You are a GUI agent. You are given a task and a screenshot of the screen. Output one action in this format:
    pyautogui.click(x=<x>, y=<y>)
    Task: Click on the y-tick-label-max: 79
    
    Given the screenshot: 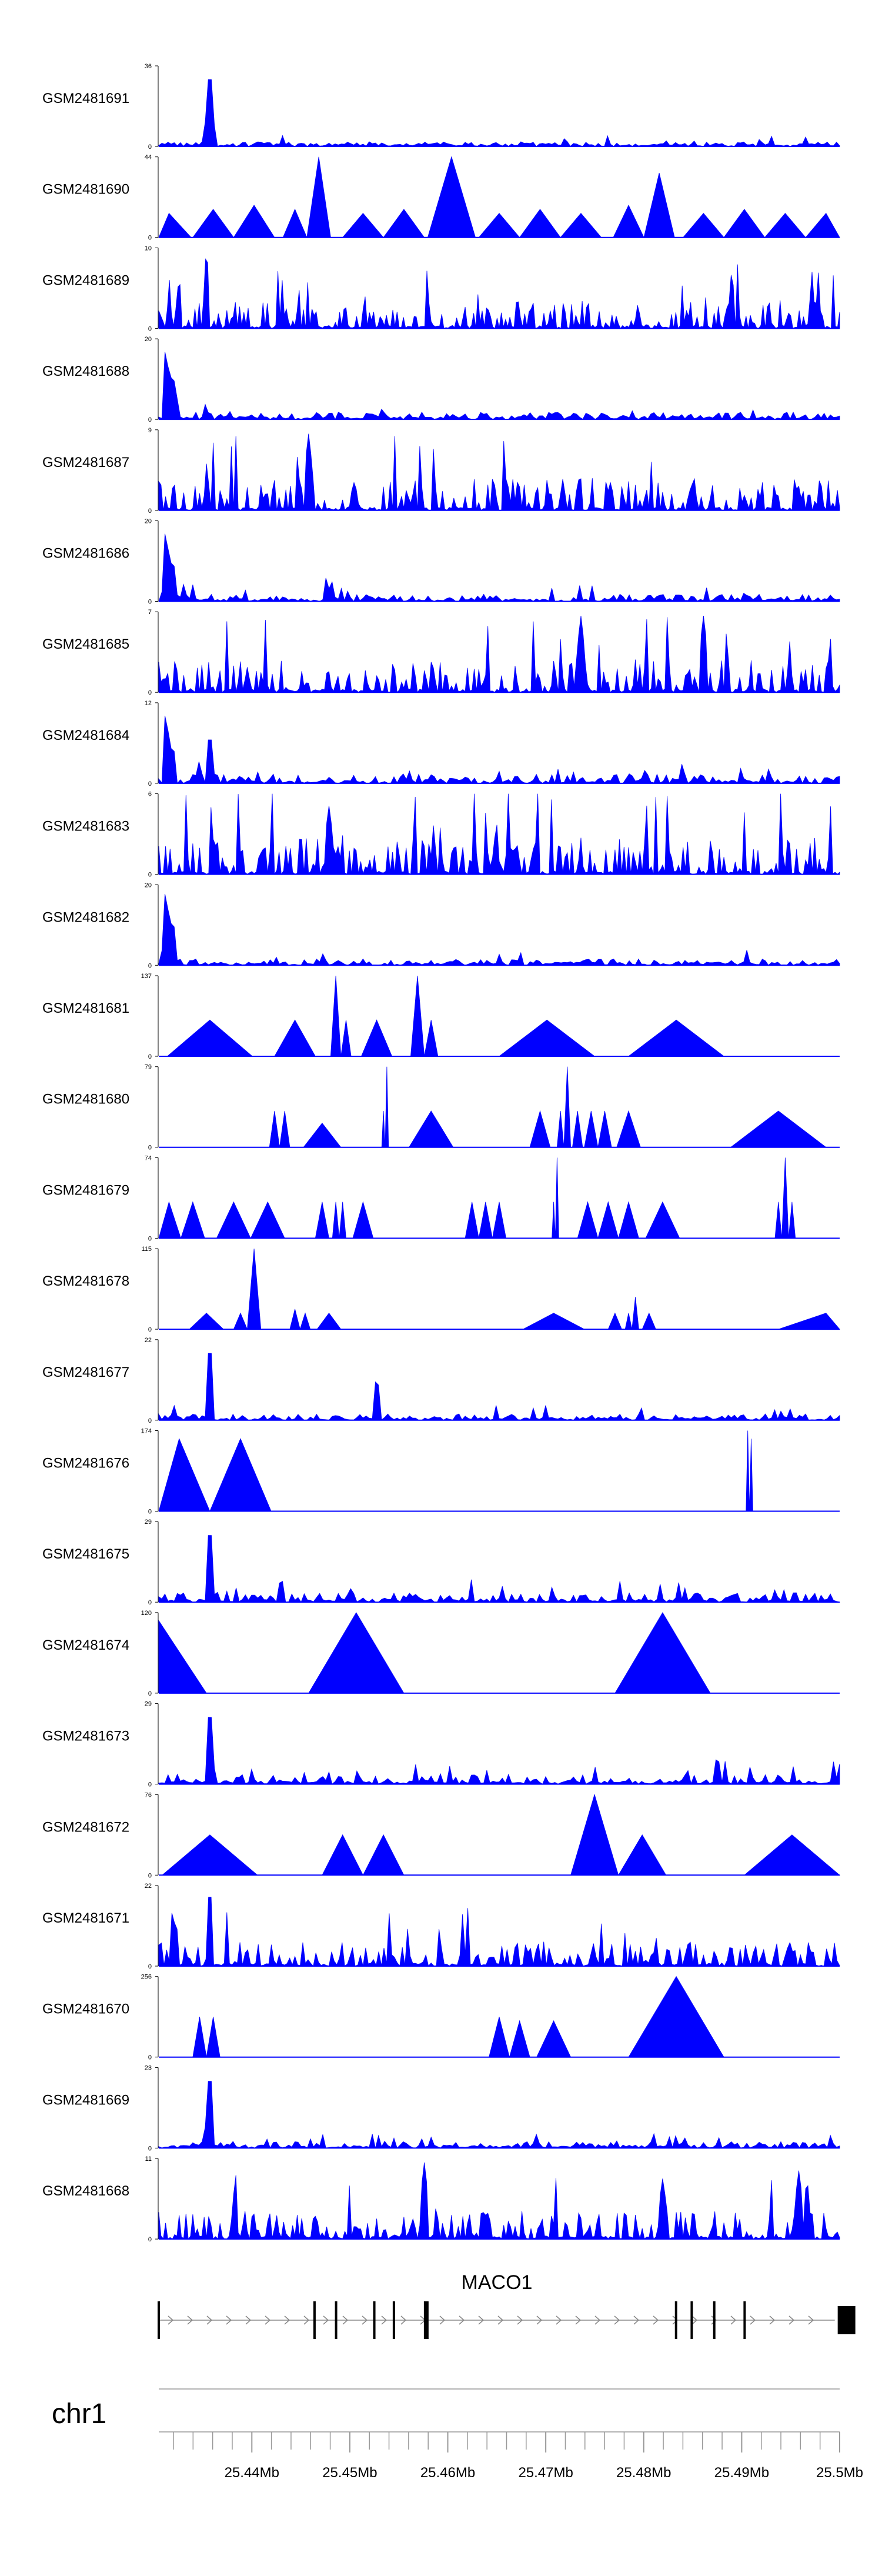 What is the action you would take?
    pyautogui.click(x=148, y=1067)
    